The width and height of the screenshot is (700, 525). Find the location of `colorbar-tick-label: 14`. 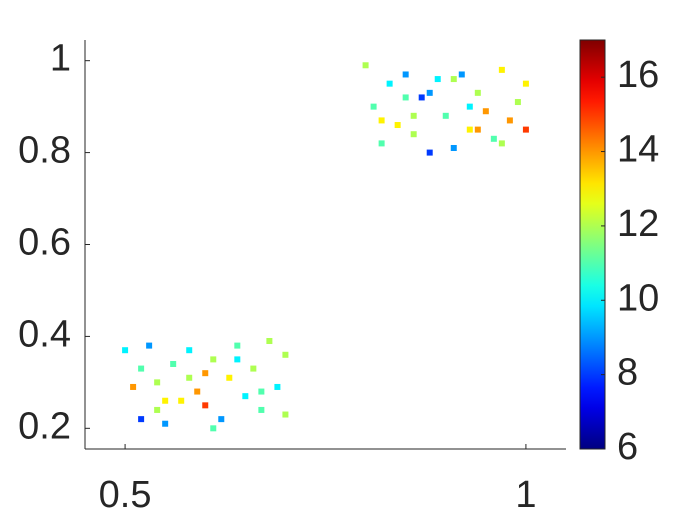

colorbar-tick-label: 14 is located at coordinates (638, 150).